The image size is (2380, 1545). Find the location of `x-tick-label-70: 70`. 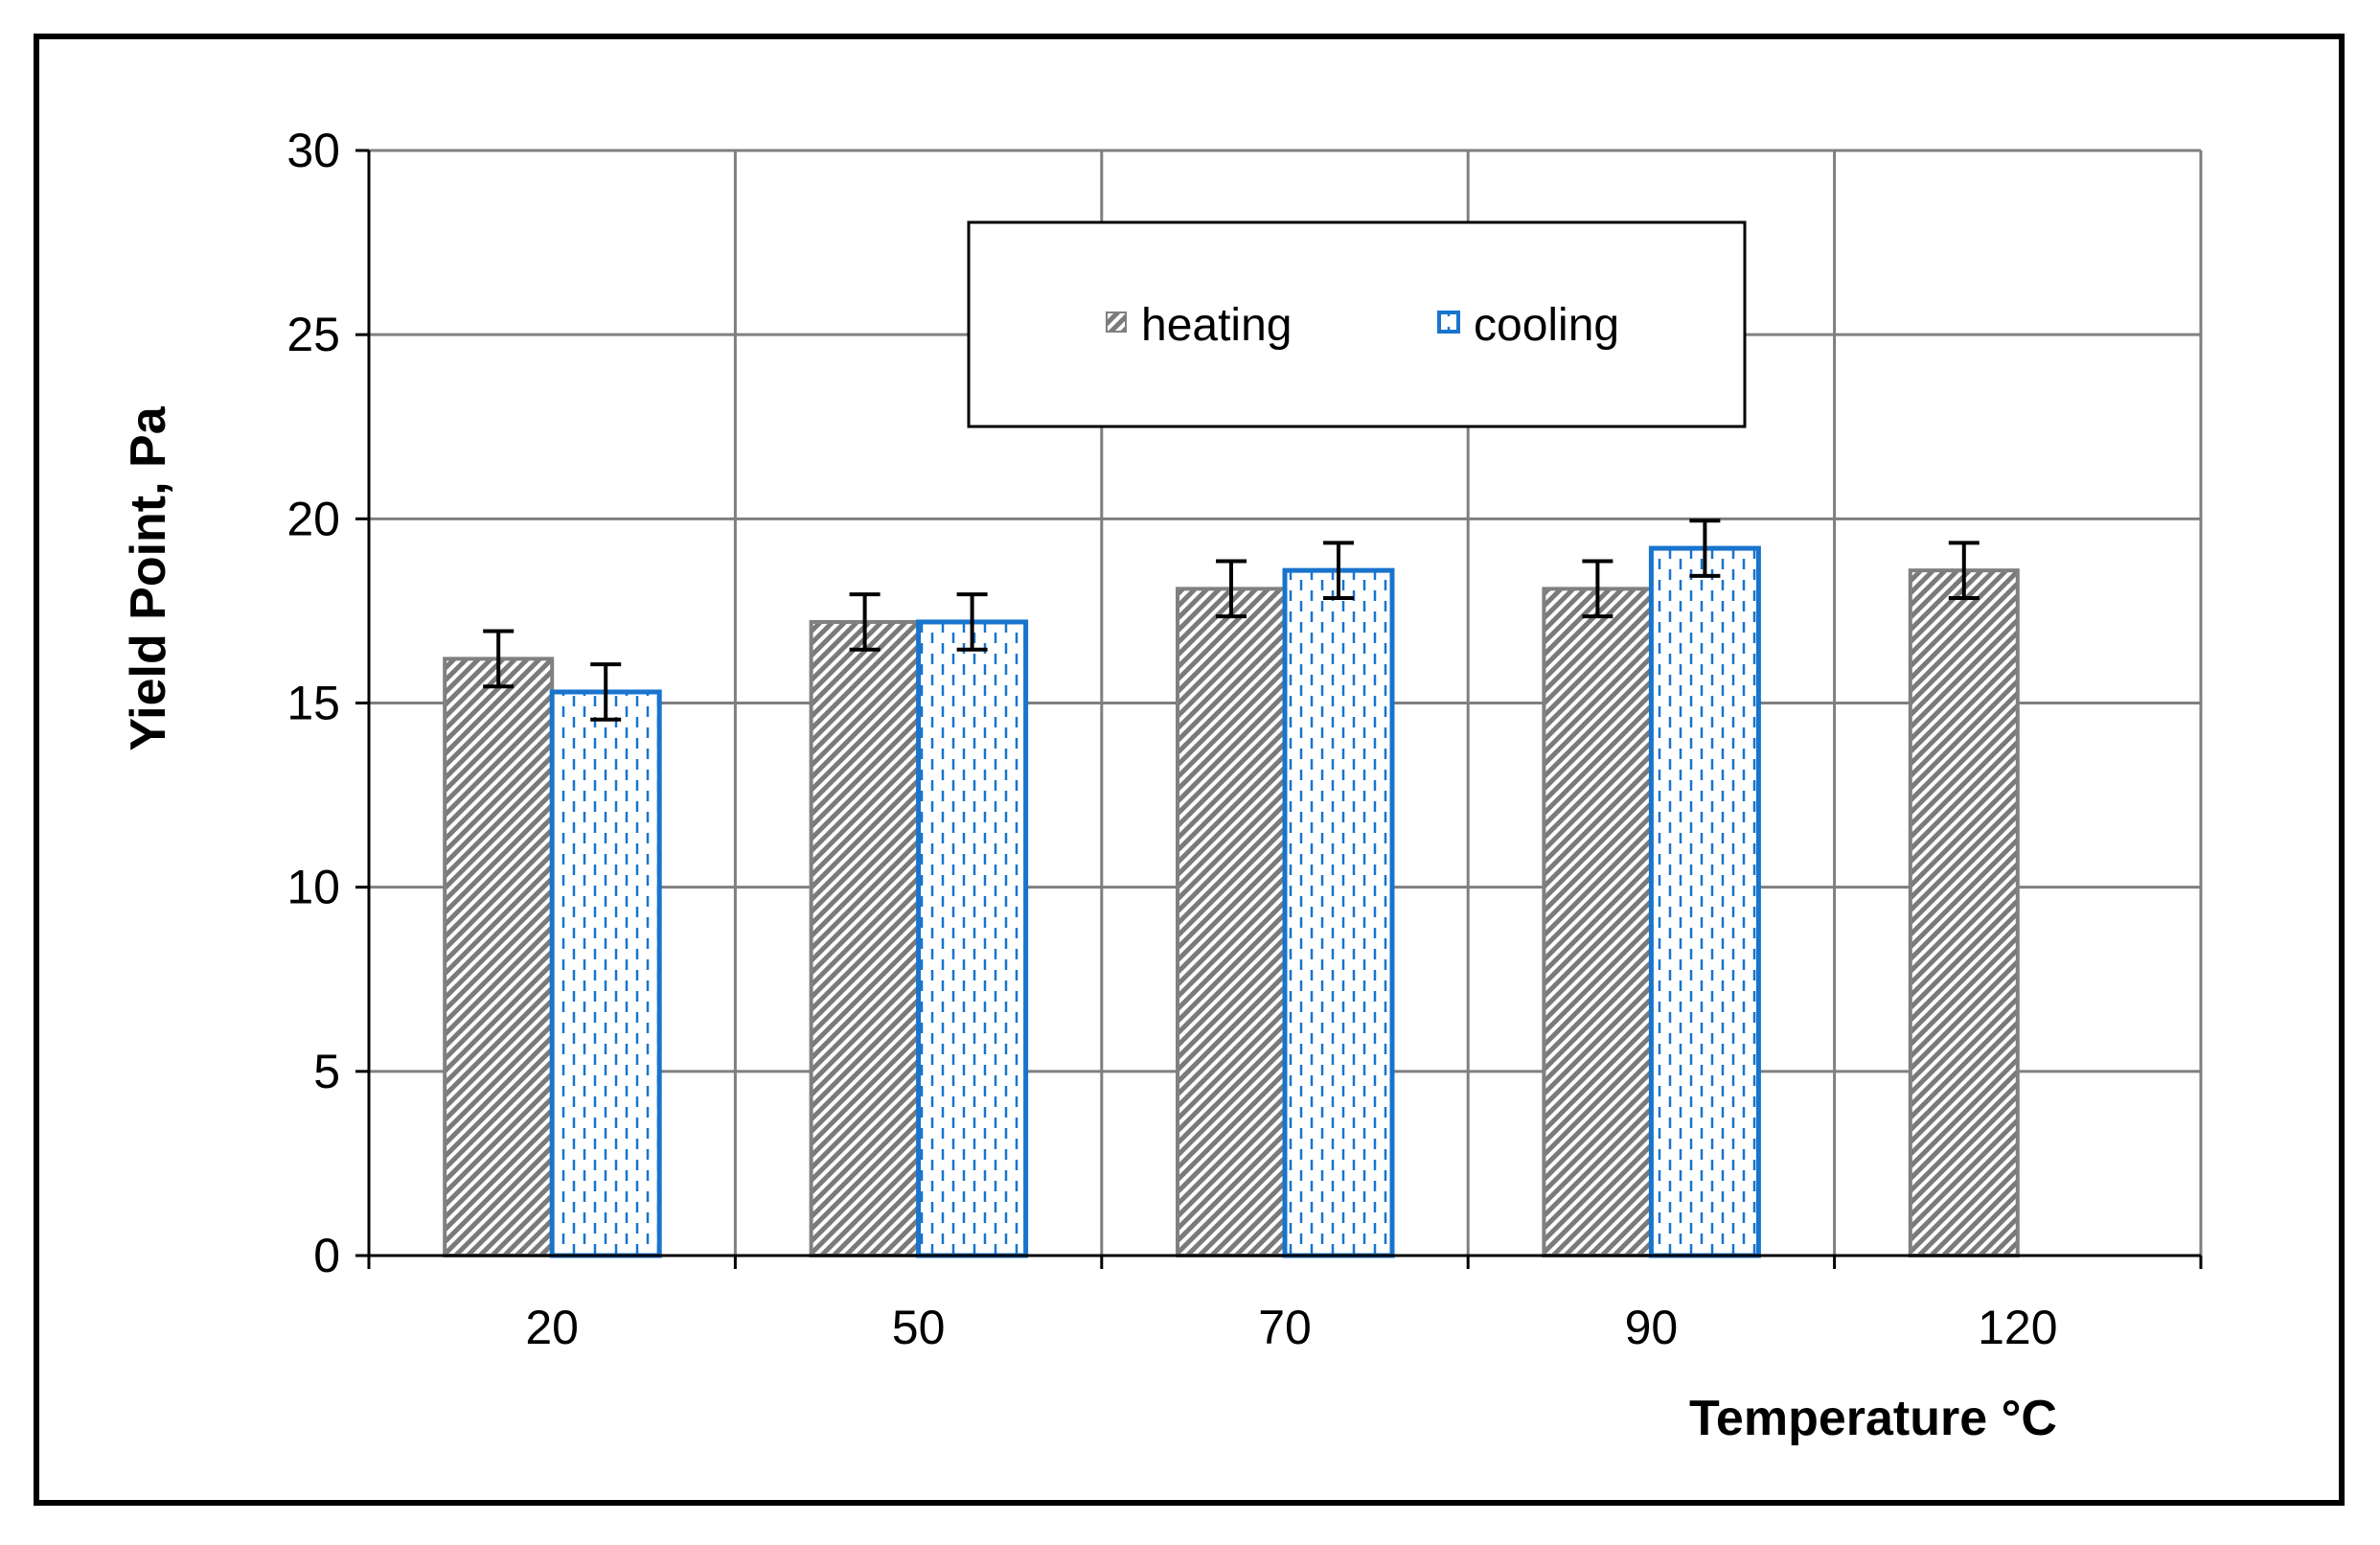

x-tick-label-70: 70 is located at coordinates (1285, 1327).